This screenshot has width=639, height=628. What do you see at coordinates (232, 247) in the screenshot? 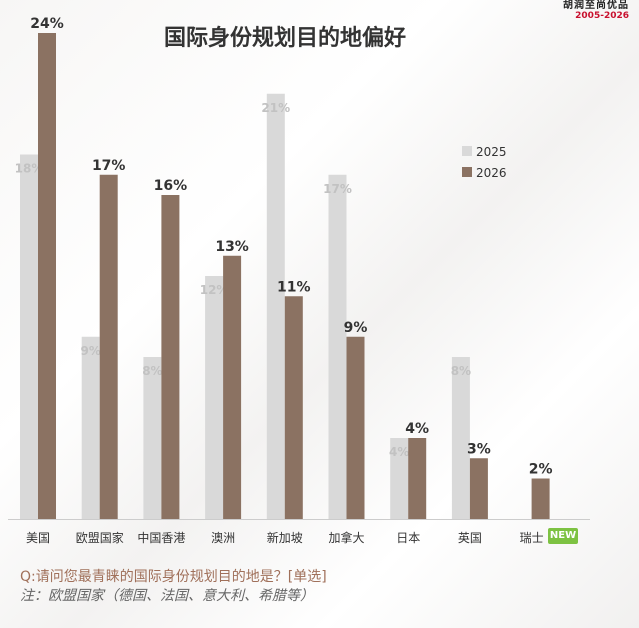
I see `data-label-2026-3: 13%` at bounding box center [232, 247].